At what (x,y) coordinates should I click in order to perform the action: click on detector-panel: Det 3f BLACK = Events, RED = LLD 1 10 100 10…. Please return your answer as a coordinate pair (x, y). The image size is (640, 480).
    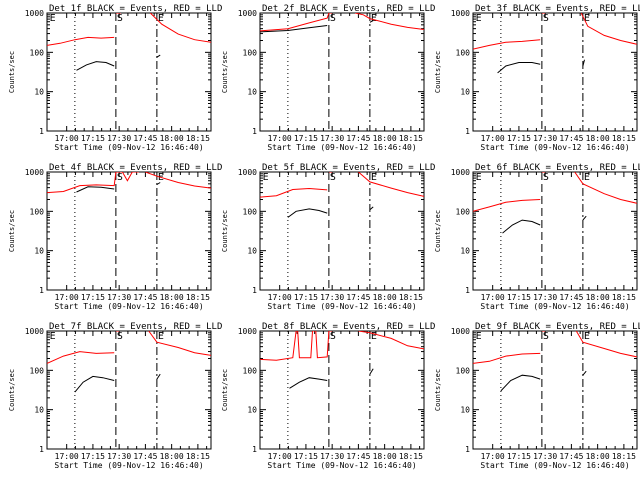
    Looking at the image, I should click on (537, 78).